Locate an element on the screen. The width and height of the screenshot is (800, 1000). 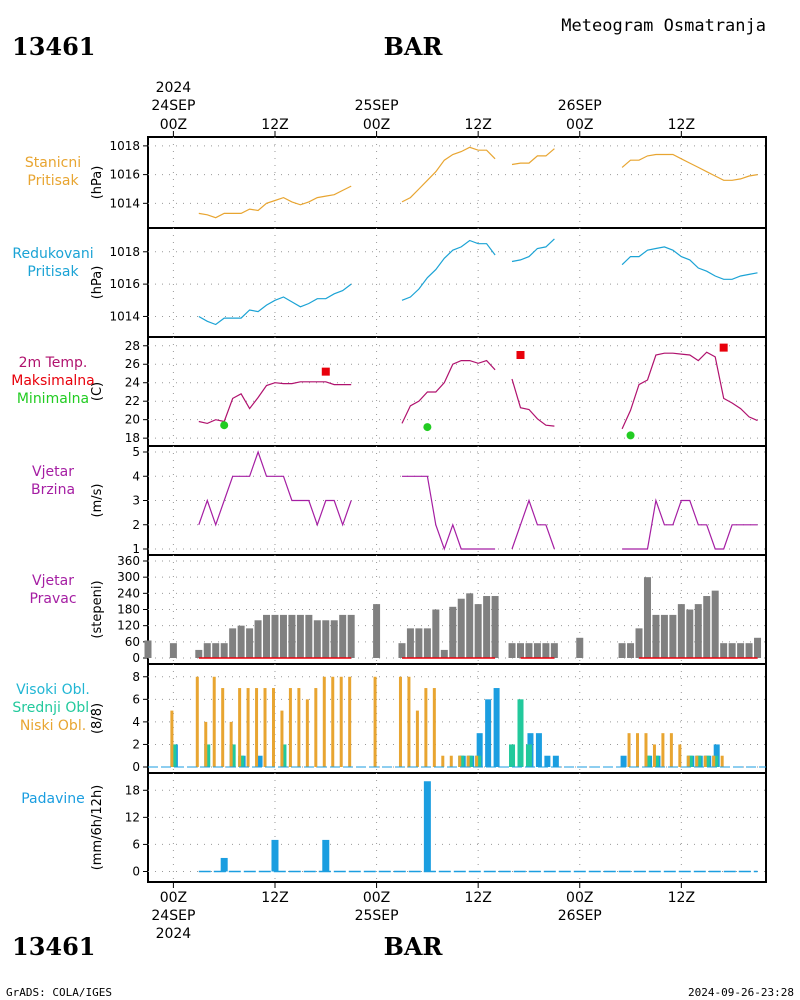
panel-label: Vjetar is located at coordinates (53, 472).